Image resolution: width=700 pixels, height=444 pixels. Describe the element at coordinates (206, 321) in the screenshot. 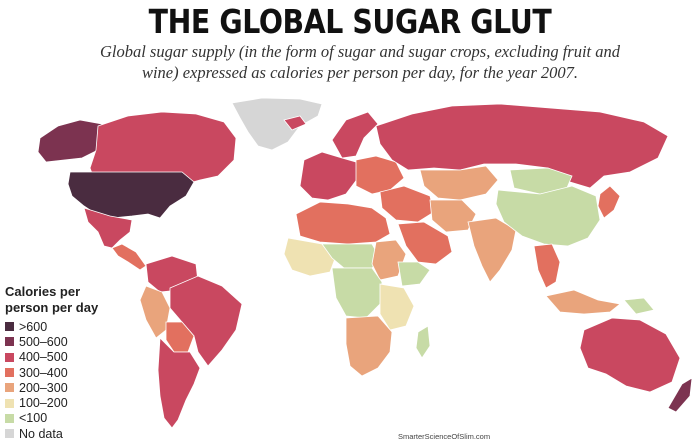

I see `region-brazil: Brazil` at that location.